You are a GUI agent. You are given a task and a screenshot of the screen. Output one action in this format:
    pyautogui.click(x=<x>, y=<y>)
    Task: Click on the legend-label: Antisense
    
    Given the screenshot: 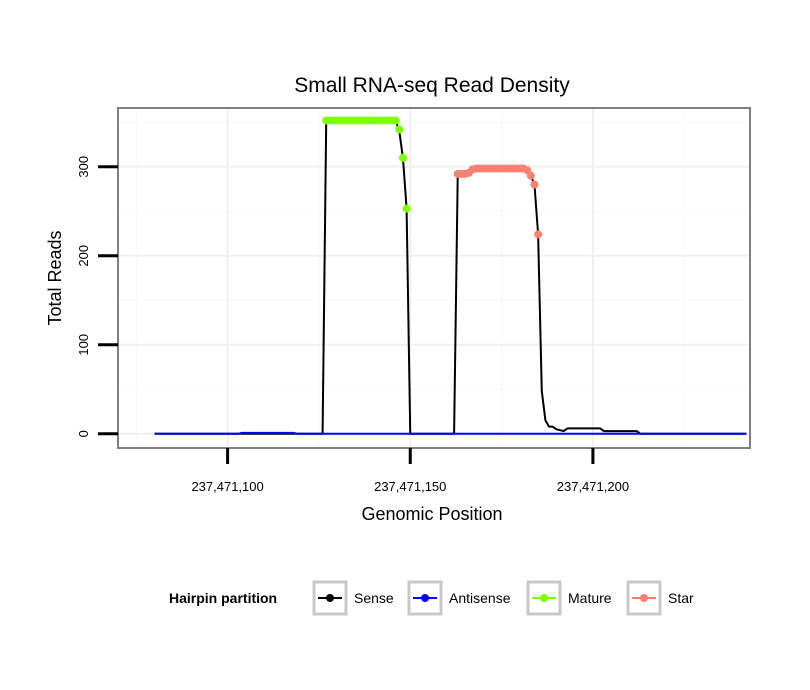 What is the action you would take?
    pyautogui.click(x=480, y=598)
    